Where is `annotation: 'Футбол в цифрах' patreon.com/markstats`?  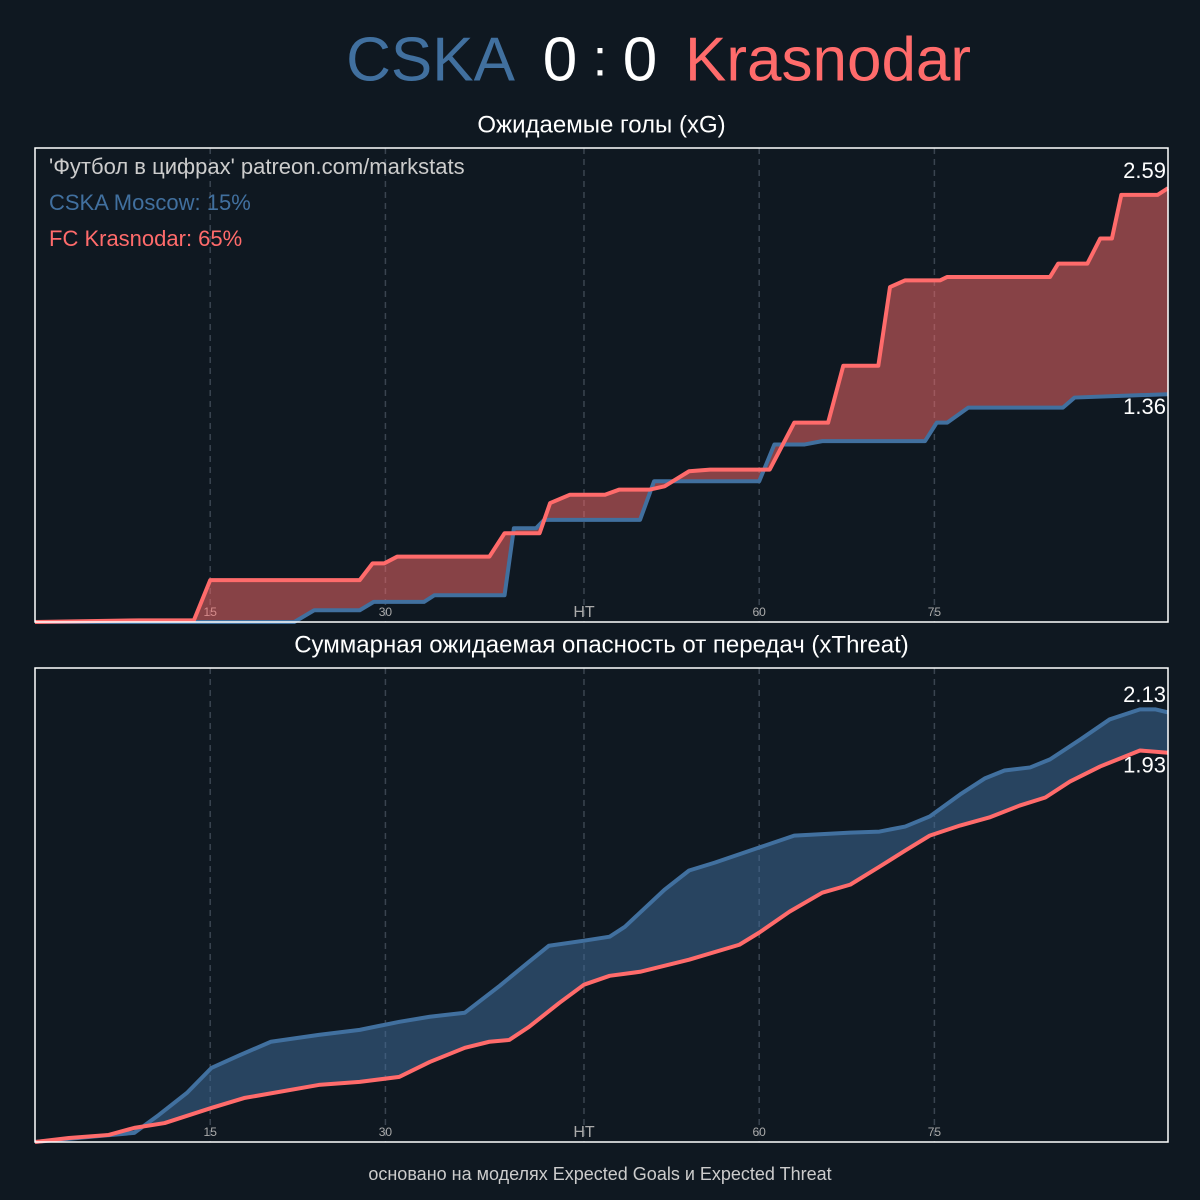 annotation: 'Футбол в цифрах' patreon.com/markstats is located at coordinates (257, 166).